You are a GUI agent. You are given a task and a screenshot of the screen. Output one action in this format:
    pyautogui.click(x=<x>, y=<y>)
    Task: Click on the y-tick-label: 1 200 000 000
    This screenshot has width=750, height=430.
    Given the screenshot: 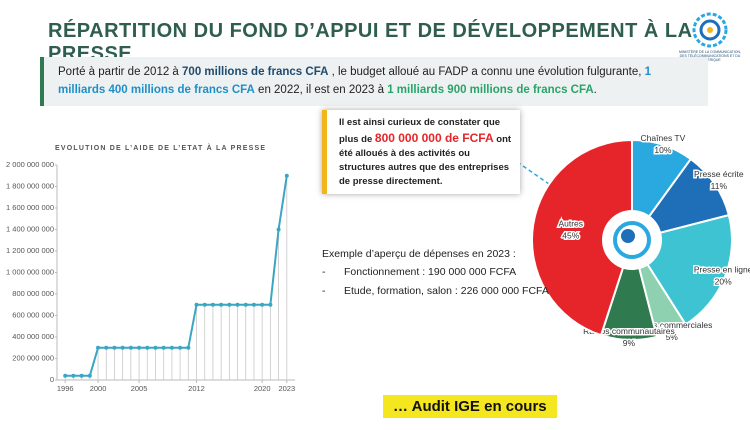 What is the action you would take?
    pyautogui.click(x=30, y=250)
    